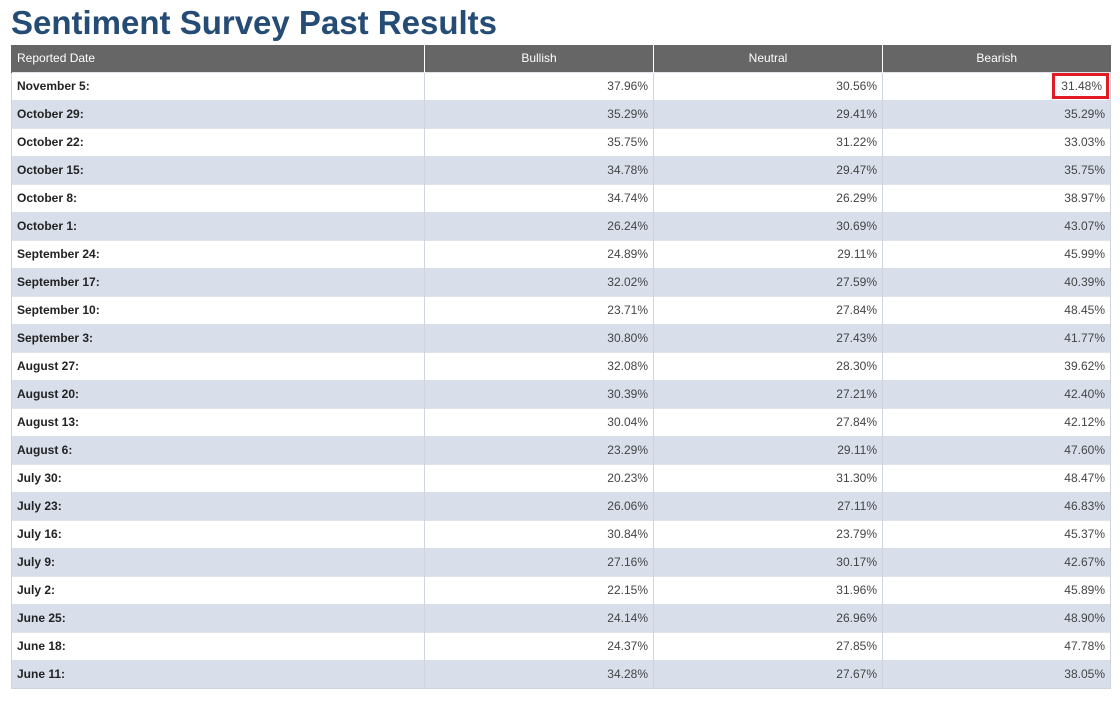  I want to click on table-row: September 10: 23.71% 27.84% 48.45%, so click(561, 309).